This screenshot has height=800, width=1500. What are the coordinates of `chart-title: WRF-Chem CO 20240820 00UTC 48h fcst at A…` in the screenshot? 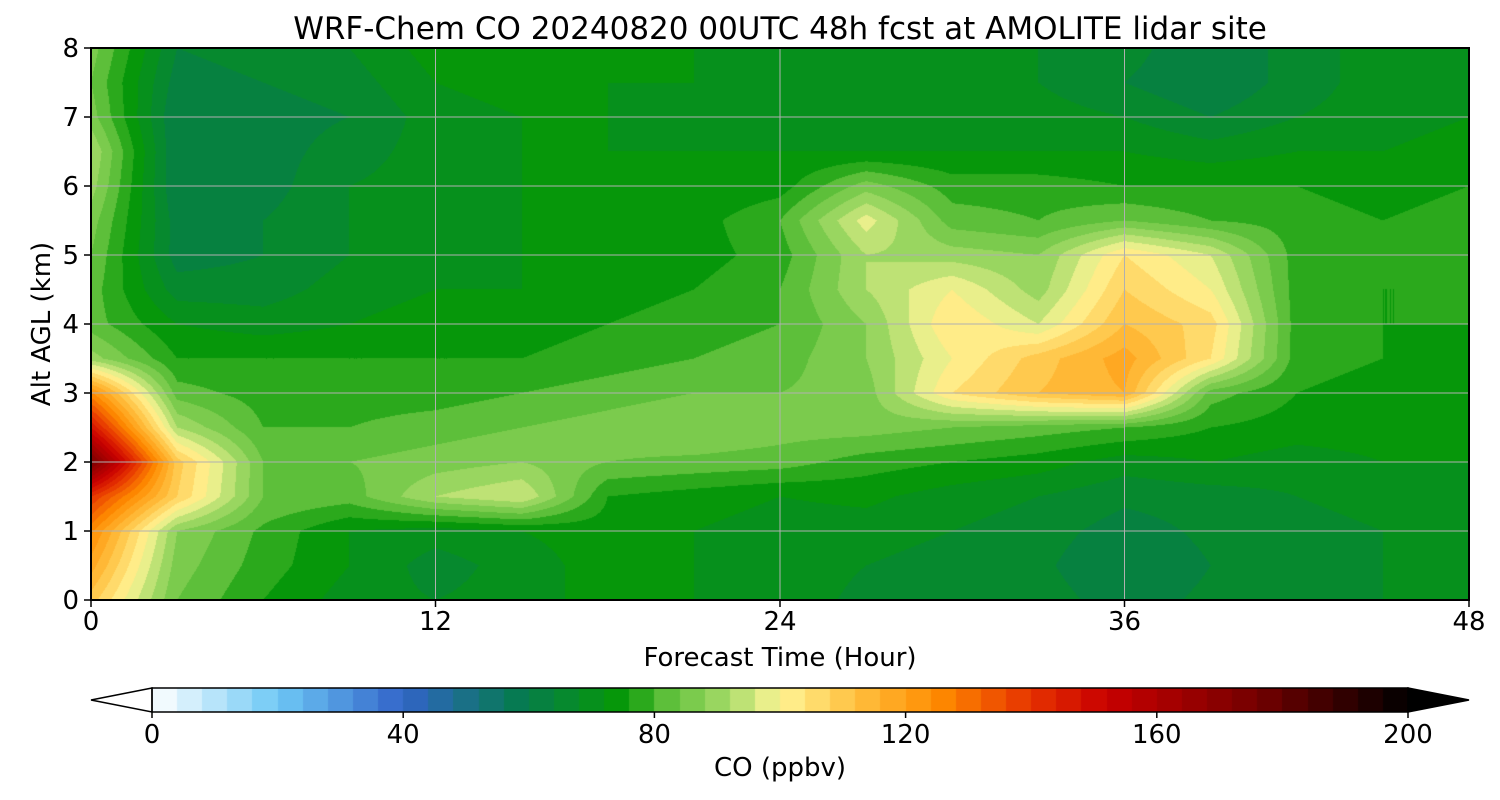 It's located at (780, 29).